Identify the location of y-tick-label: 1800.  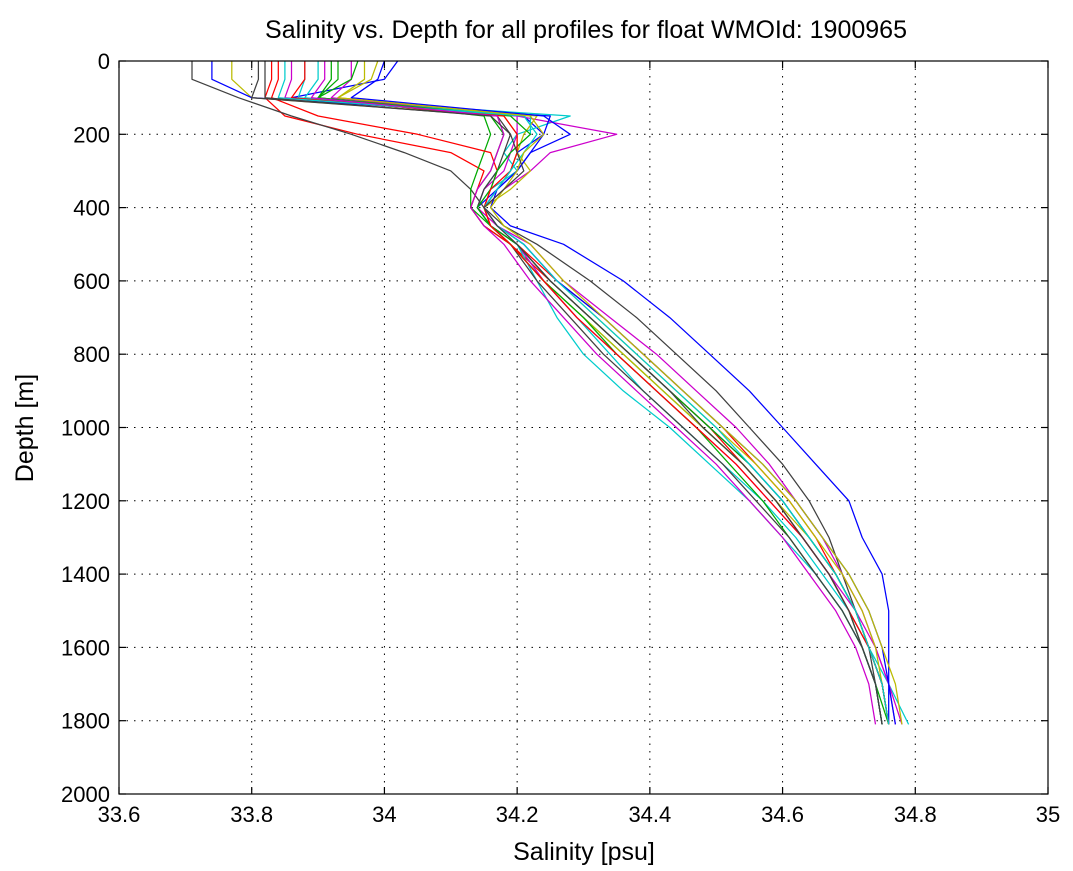
(85, 721).